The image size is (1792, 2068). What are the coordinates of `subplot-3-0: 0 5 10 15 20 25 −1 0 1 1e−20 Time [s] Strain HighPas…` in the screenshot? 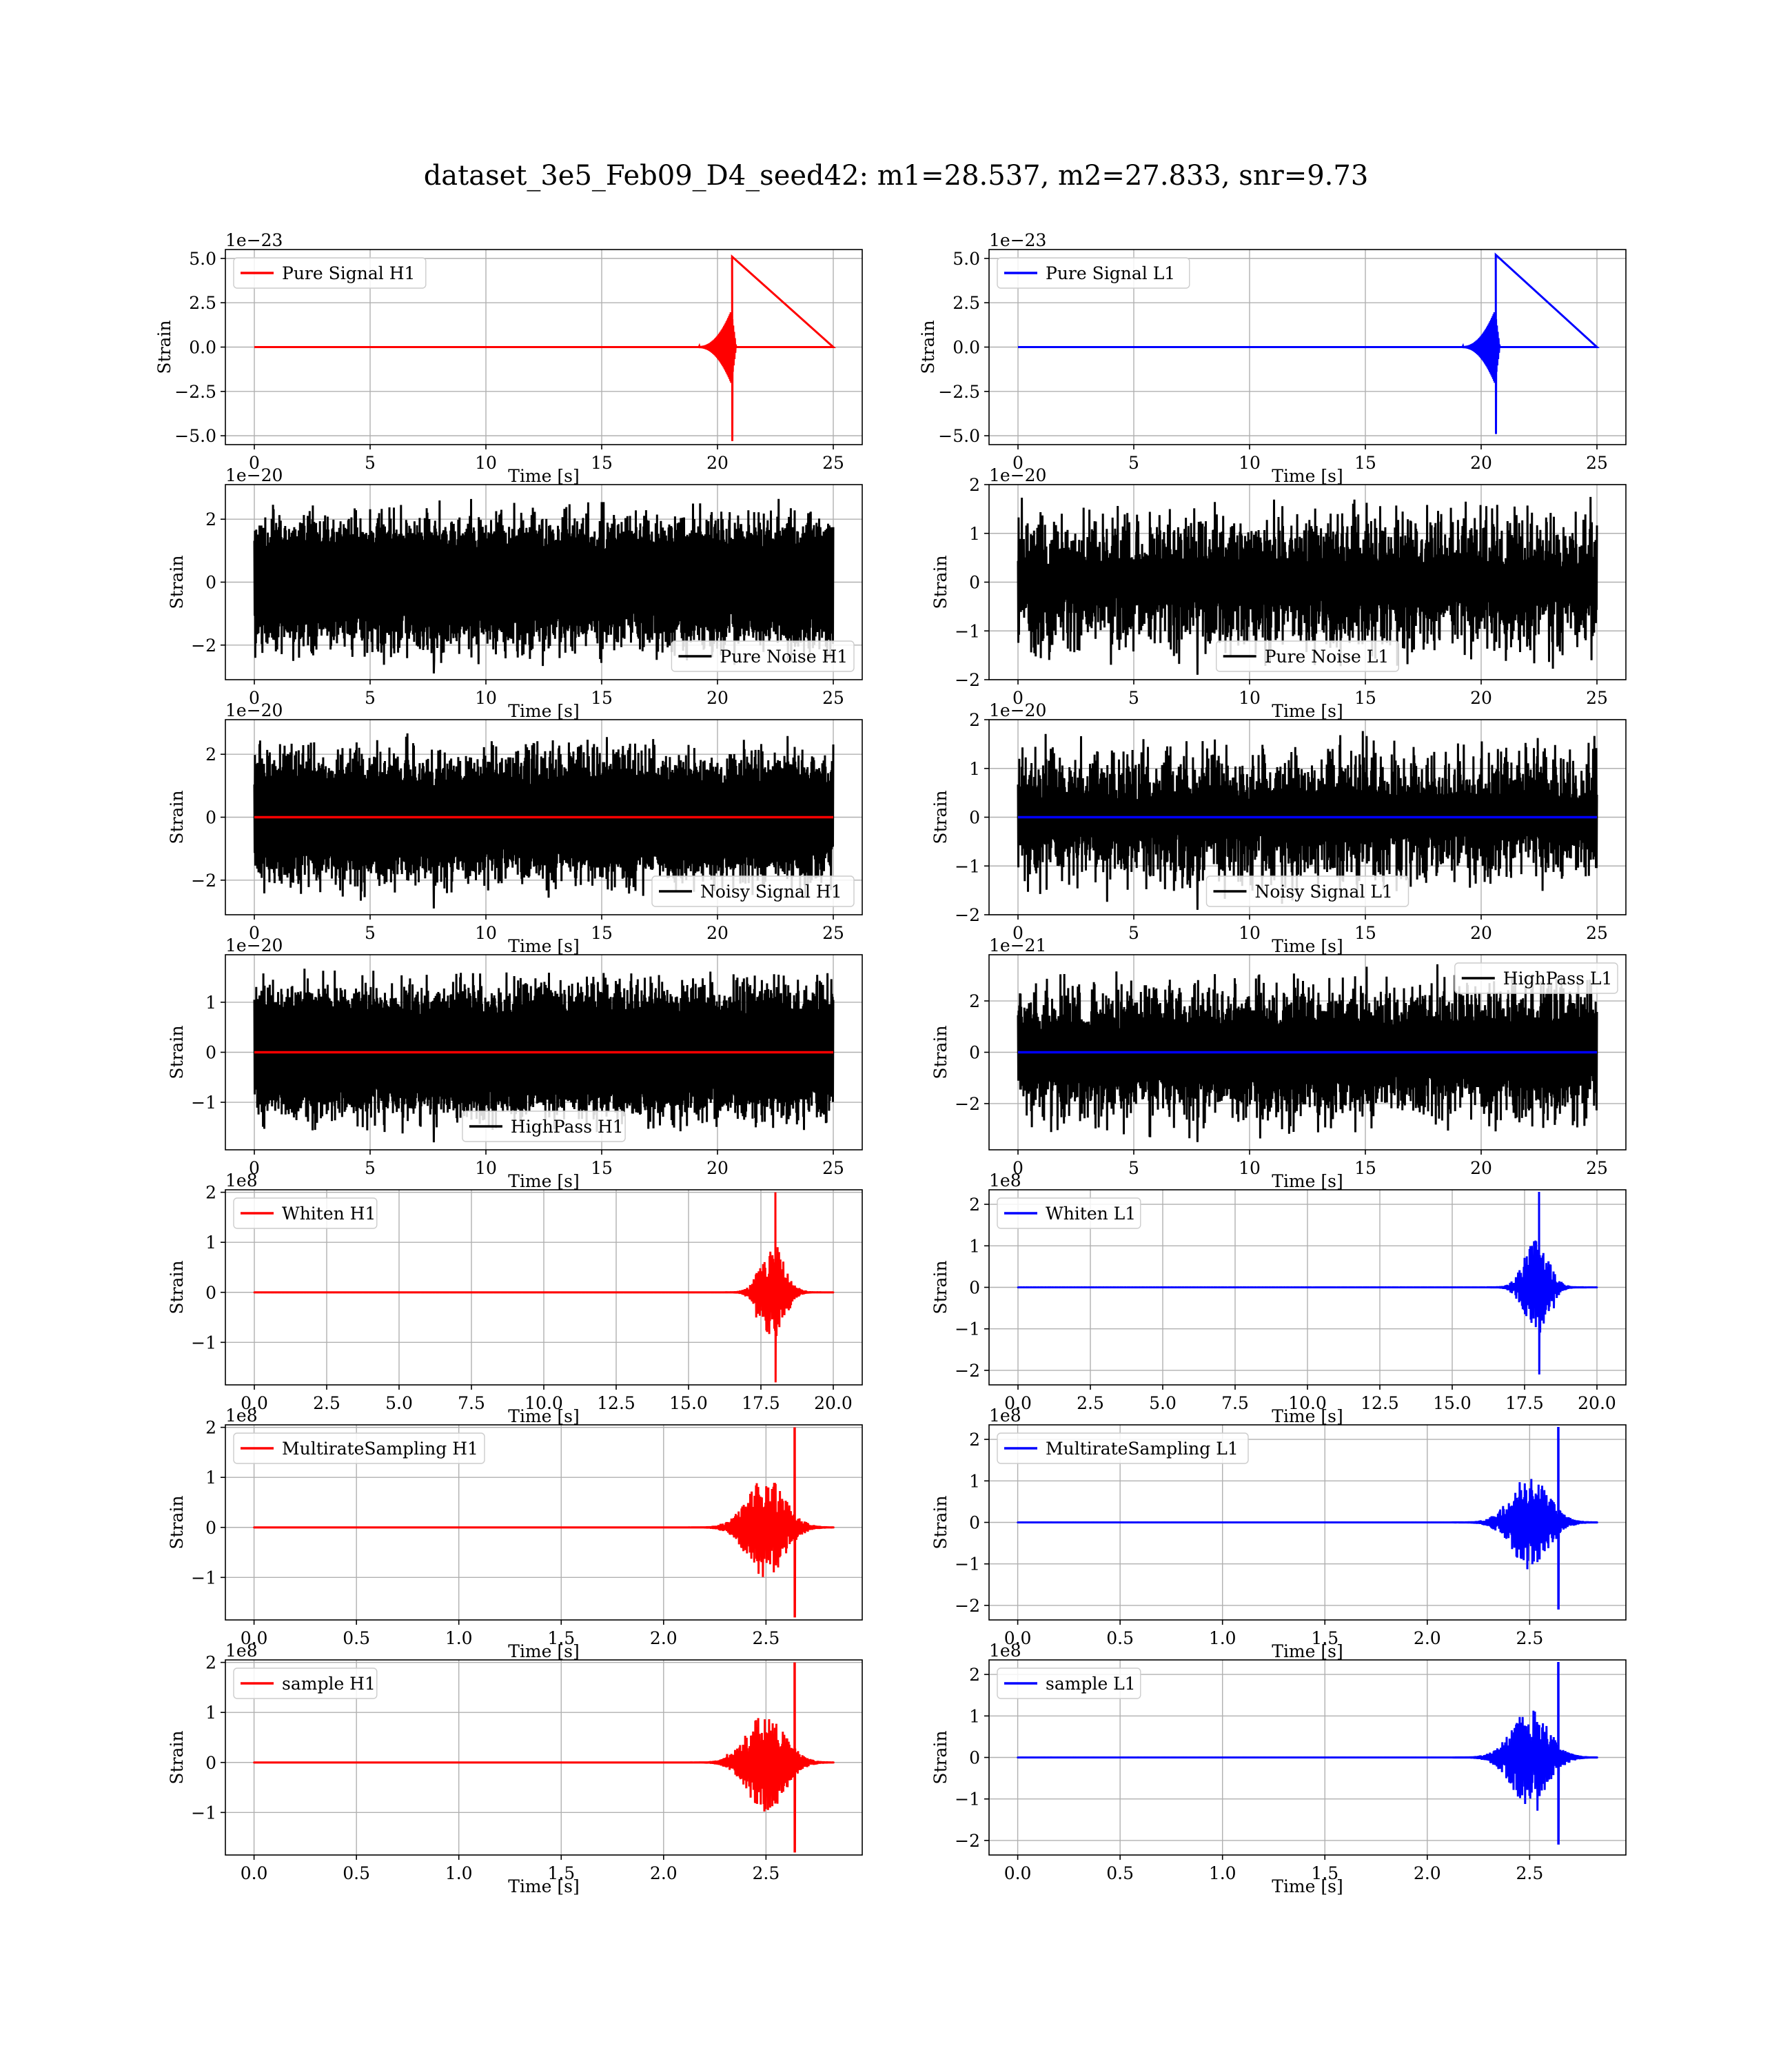 It's located at (515, 1063).